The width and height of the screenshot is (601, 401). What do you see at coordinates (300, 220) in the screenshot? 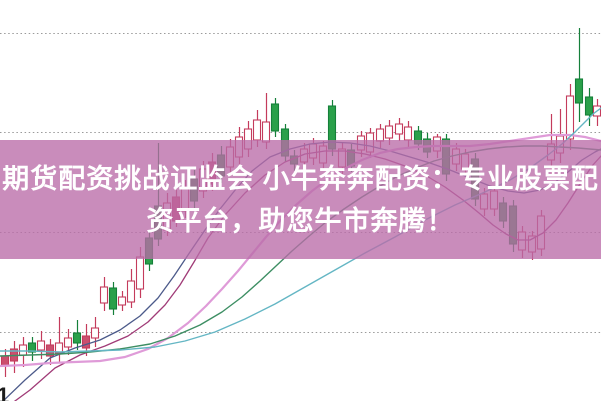
I see `ad-banner-text-line2: 资平台，助您牛市奔腾！` at bounding box center [300, 220].